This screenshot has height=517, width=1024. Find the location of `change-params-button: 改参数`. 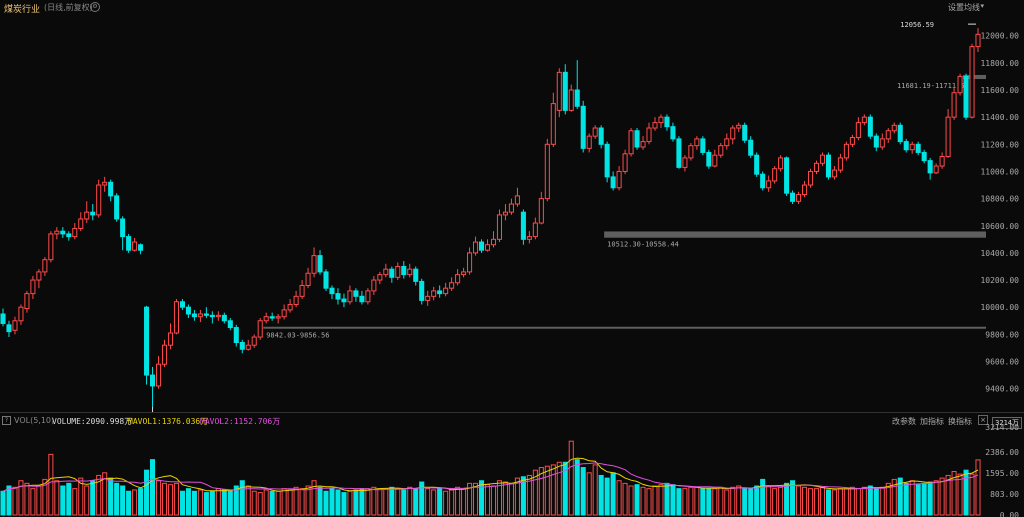

change-params-button: 改参数 is located at coordinates (904, 421).